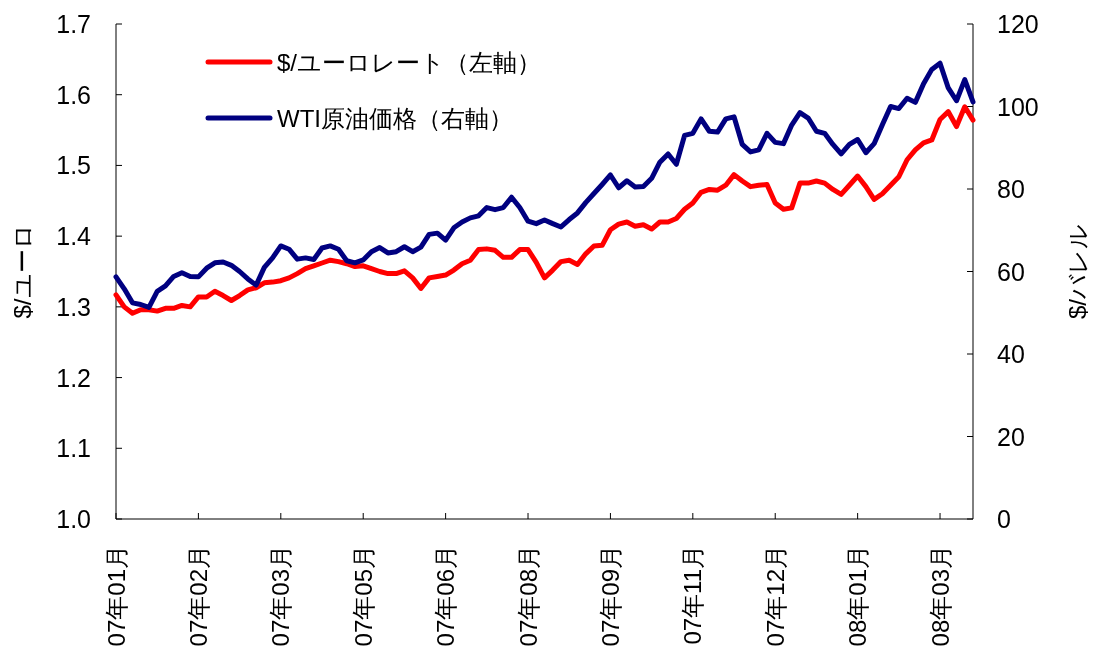 The image size is (1093, 662). Describe the element at coordinates (1004, 519) in the screenshot. I see `y2-tick-label: 0` at that location.